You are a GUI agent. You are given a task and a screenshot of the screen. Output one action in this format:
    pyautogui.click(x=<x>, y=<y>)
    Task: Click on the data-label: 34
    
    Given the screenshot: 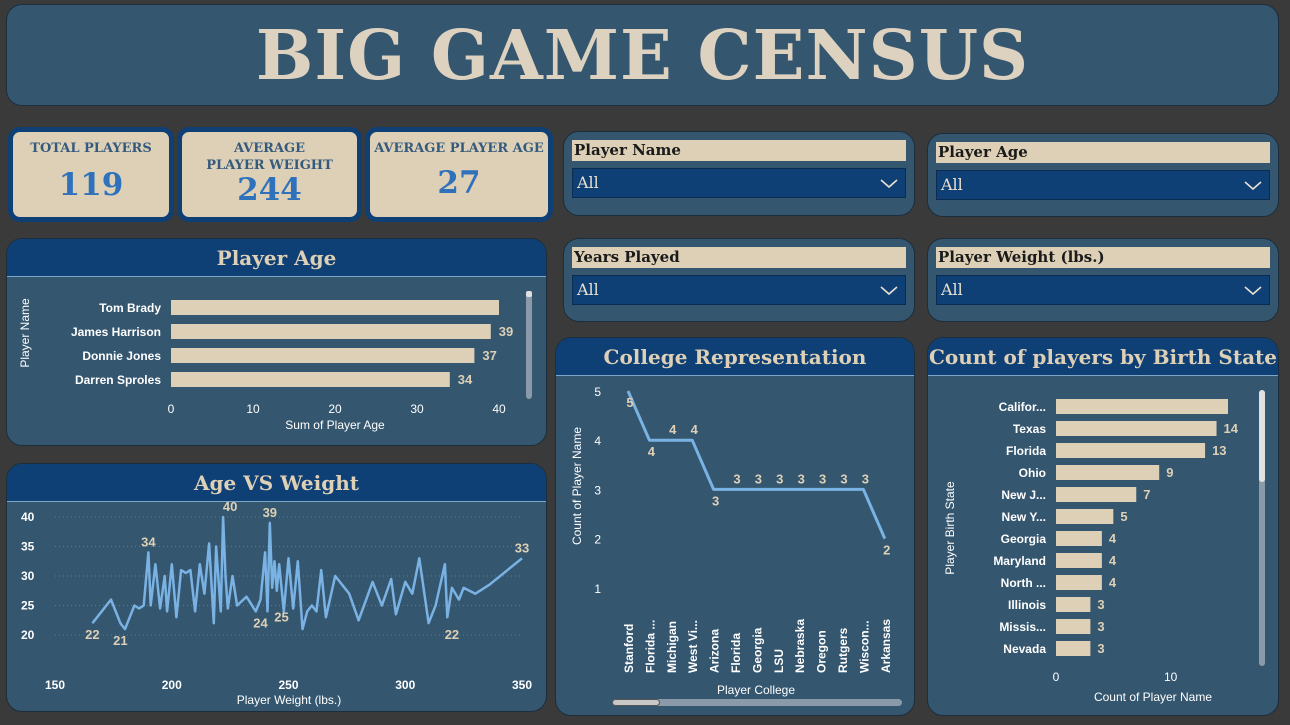 What is the action you would take?
    pyautogui.click(x=465, y=379)
    